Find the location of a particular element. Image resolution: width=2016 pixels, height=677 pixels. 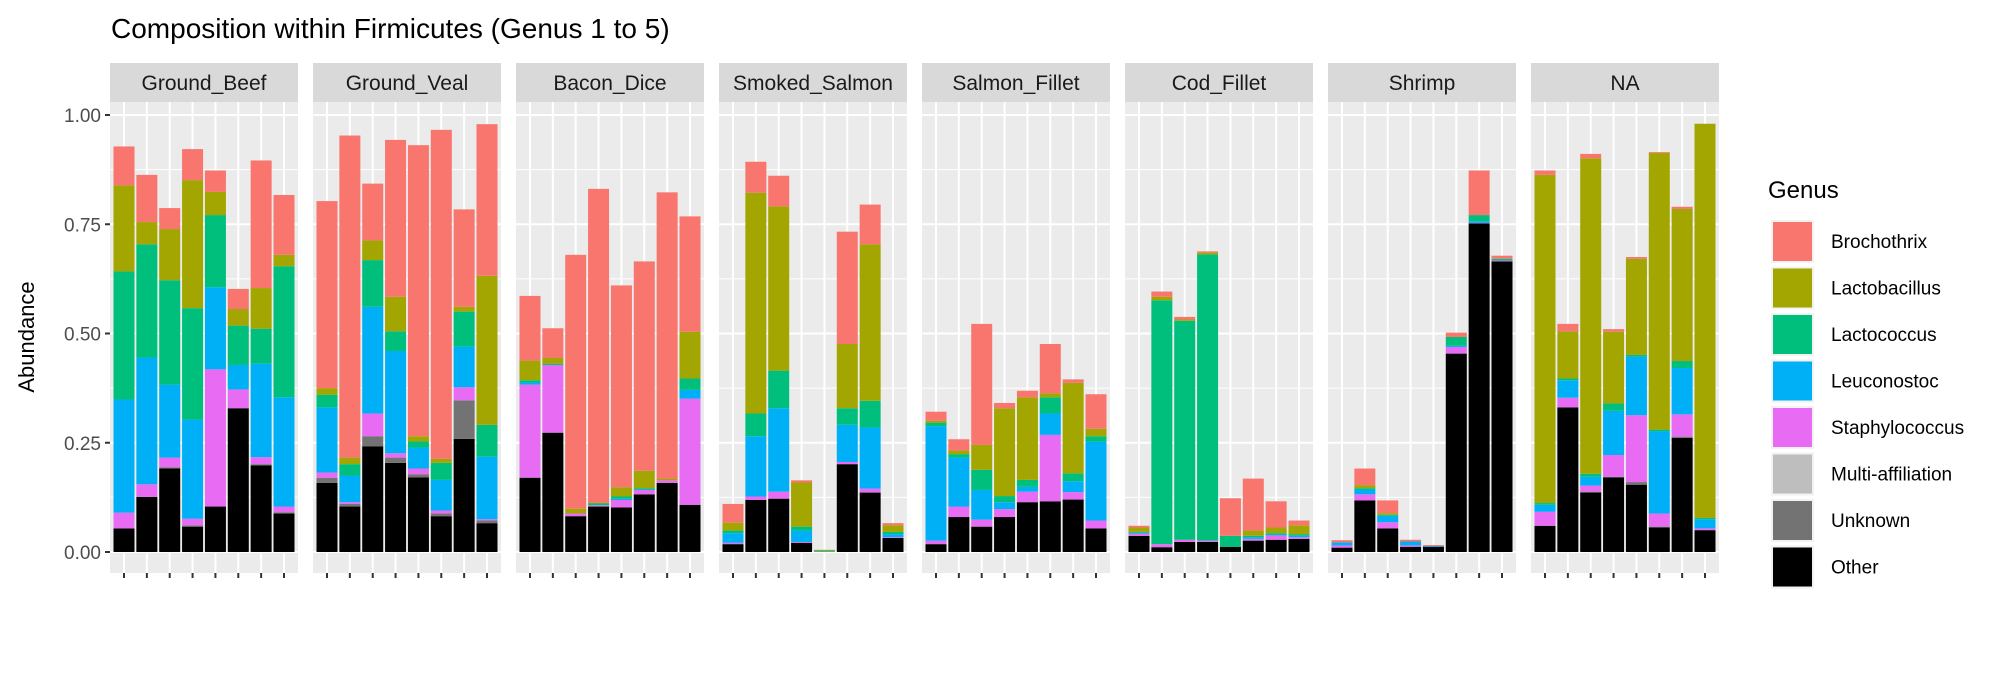

y-tick-label: 0.00 is located at coordinates (82, 553).